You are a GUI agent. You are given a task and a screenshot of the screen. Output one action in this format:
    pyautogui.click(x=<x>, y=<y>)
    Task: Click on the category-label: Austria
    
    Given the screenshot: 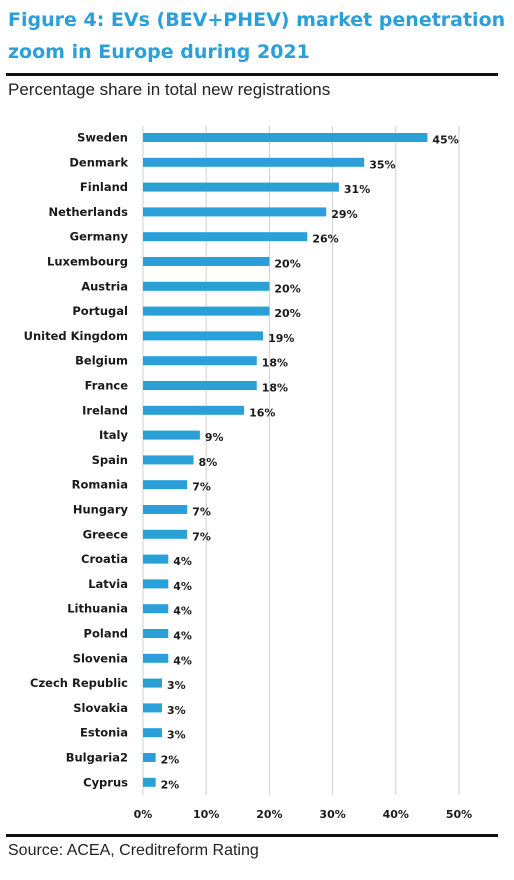 What is the action you would take?
    pyautogui.click(x=104, y=286)
    